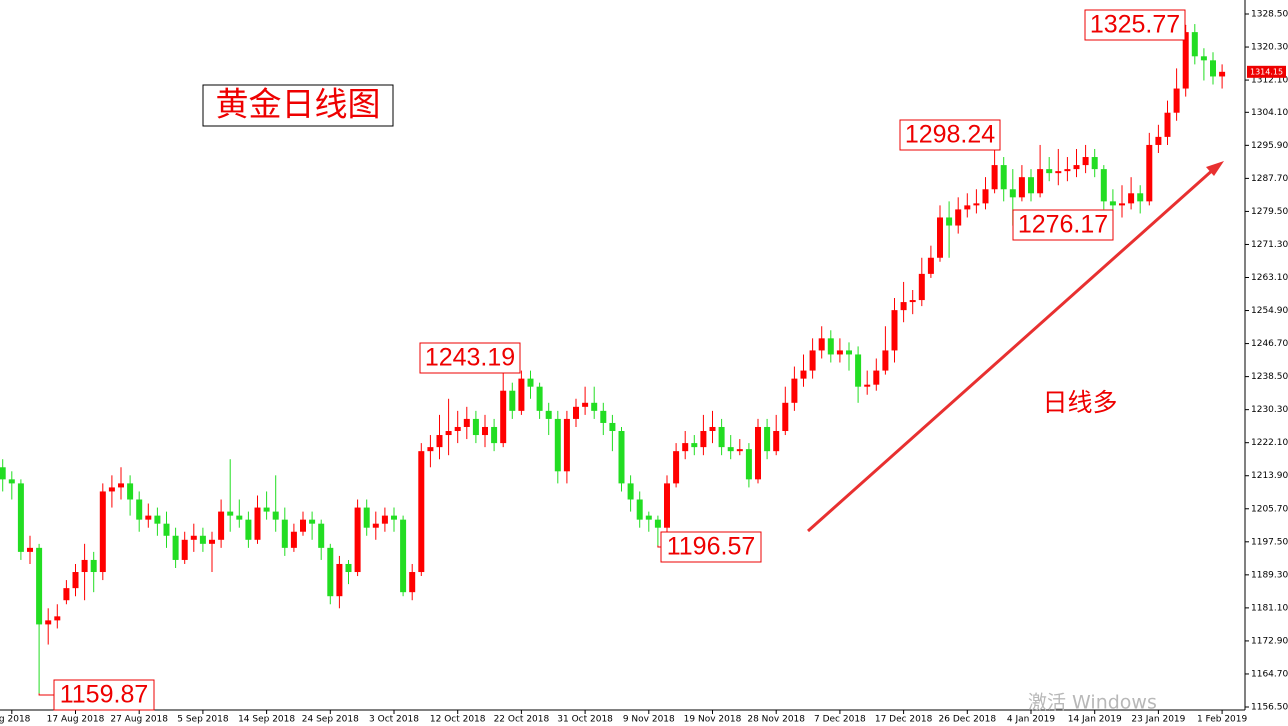 This screenshot has width=1288, height=726. Describe the element at coordinates (1269, 311) in the screenshot. I see `y-tick-label: 1254.90` at that location.